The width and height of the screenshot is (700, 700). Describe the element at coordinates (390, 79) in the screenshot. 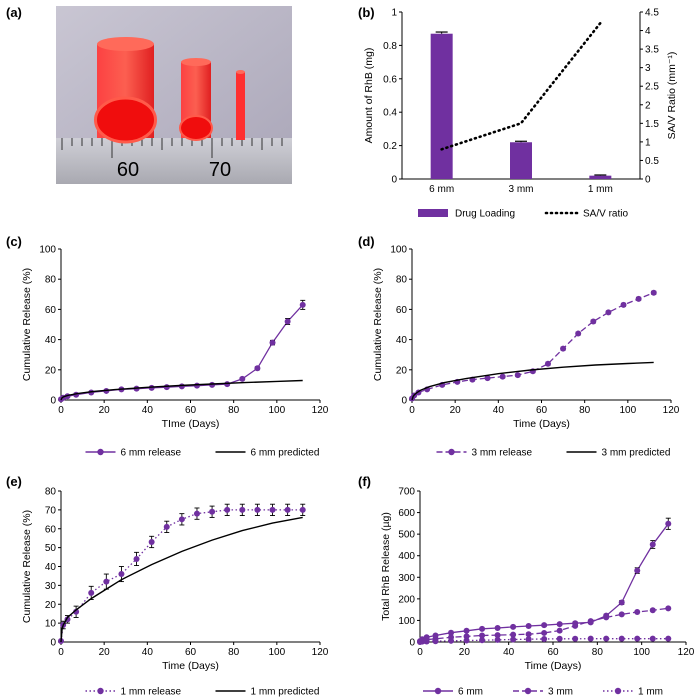

I see `y-tick-label: 0.6` at that location.